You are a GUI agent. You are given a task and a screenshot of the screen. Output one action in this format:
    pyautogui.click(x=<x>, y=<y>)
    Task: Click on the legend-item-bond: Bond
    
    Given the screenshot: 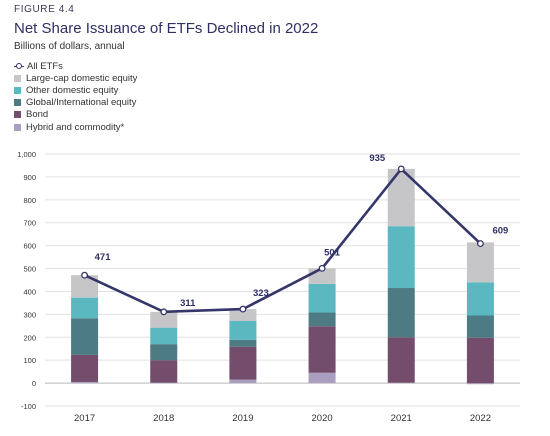 What is the action you would take?
    pyautogui.click(x=75, y=115)
    